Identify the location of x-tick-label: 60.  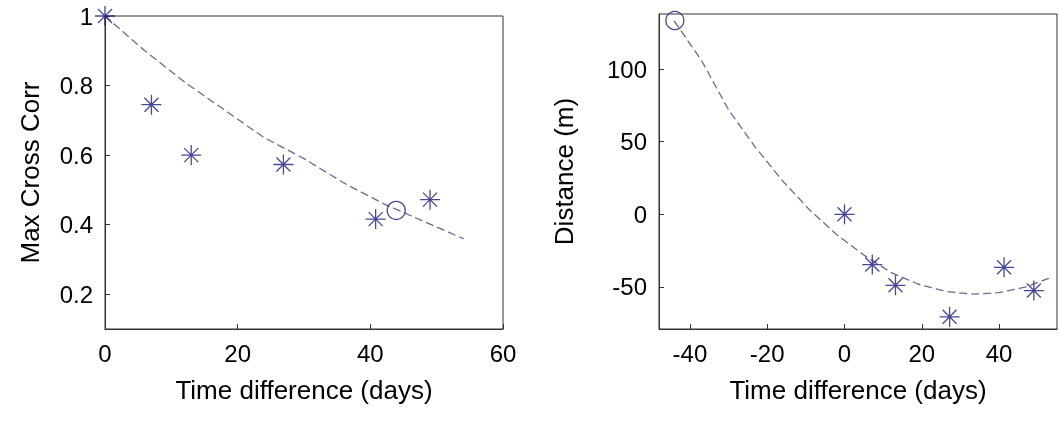
(503, 353).